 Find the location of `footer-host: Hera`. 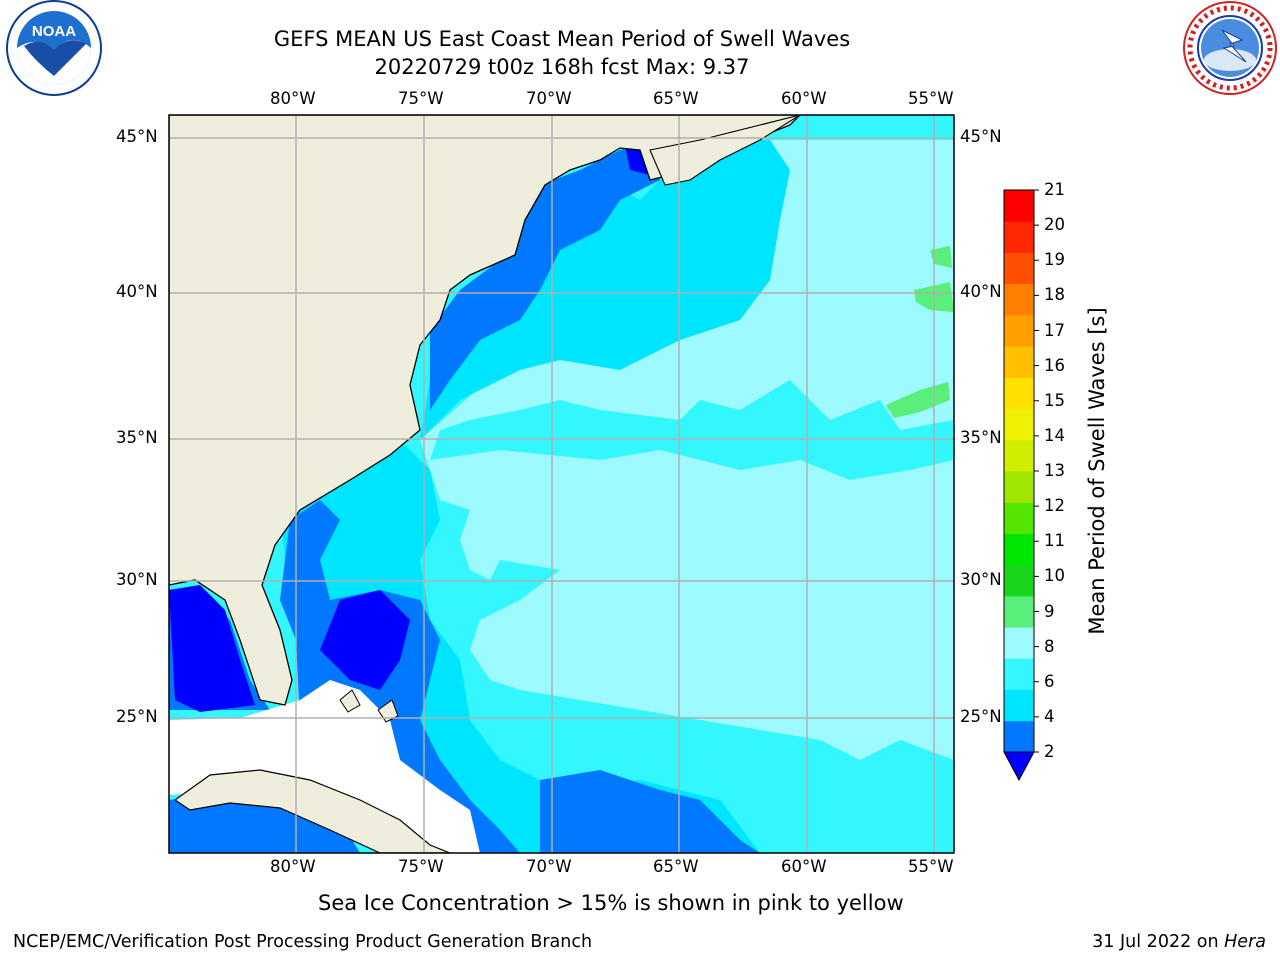

footer-host: Hera is located at coordinates (1245, 942).